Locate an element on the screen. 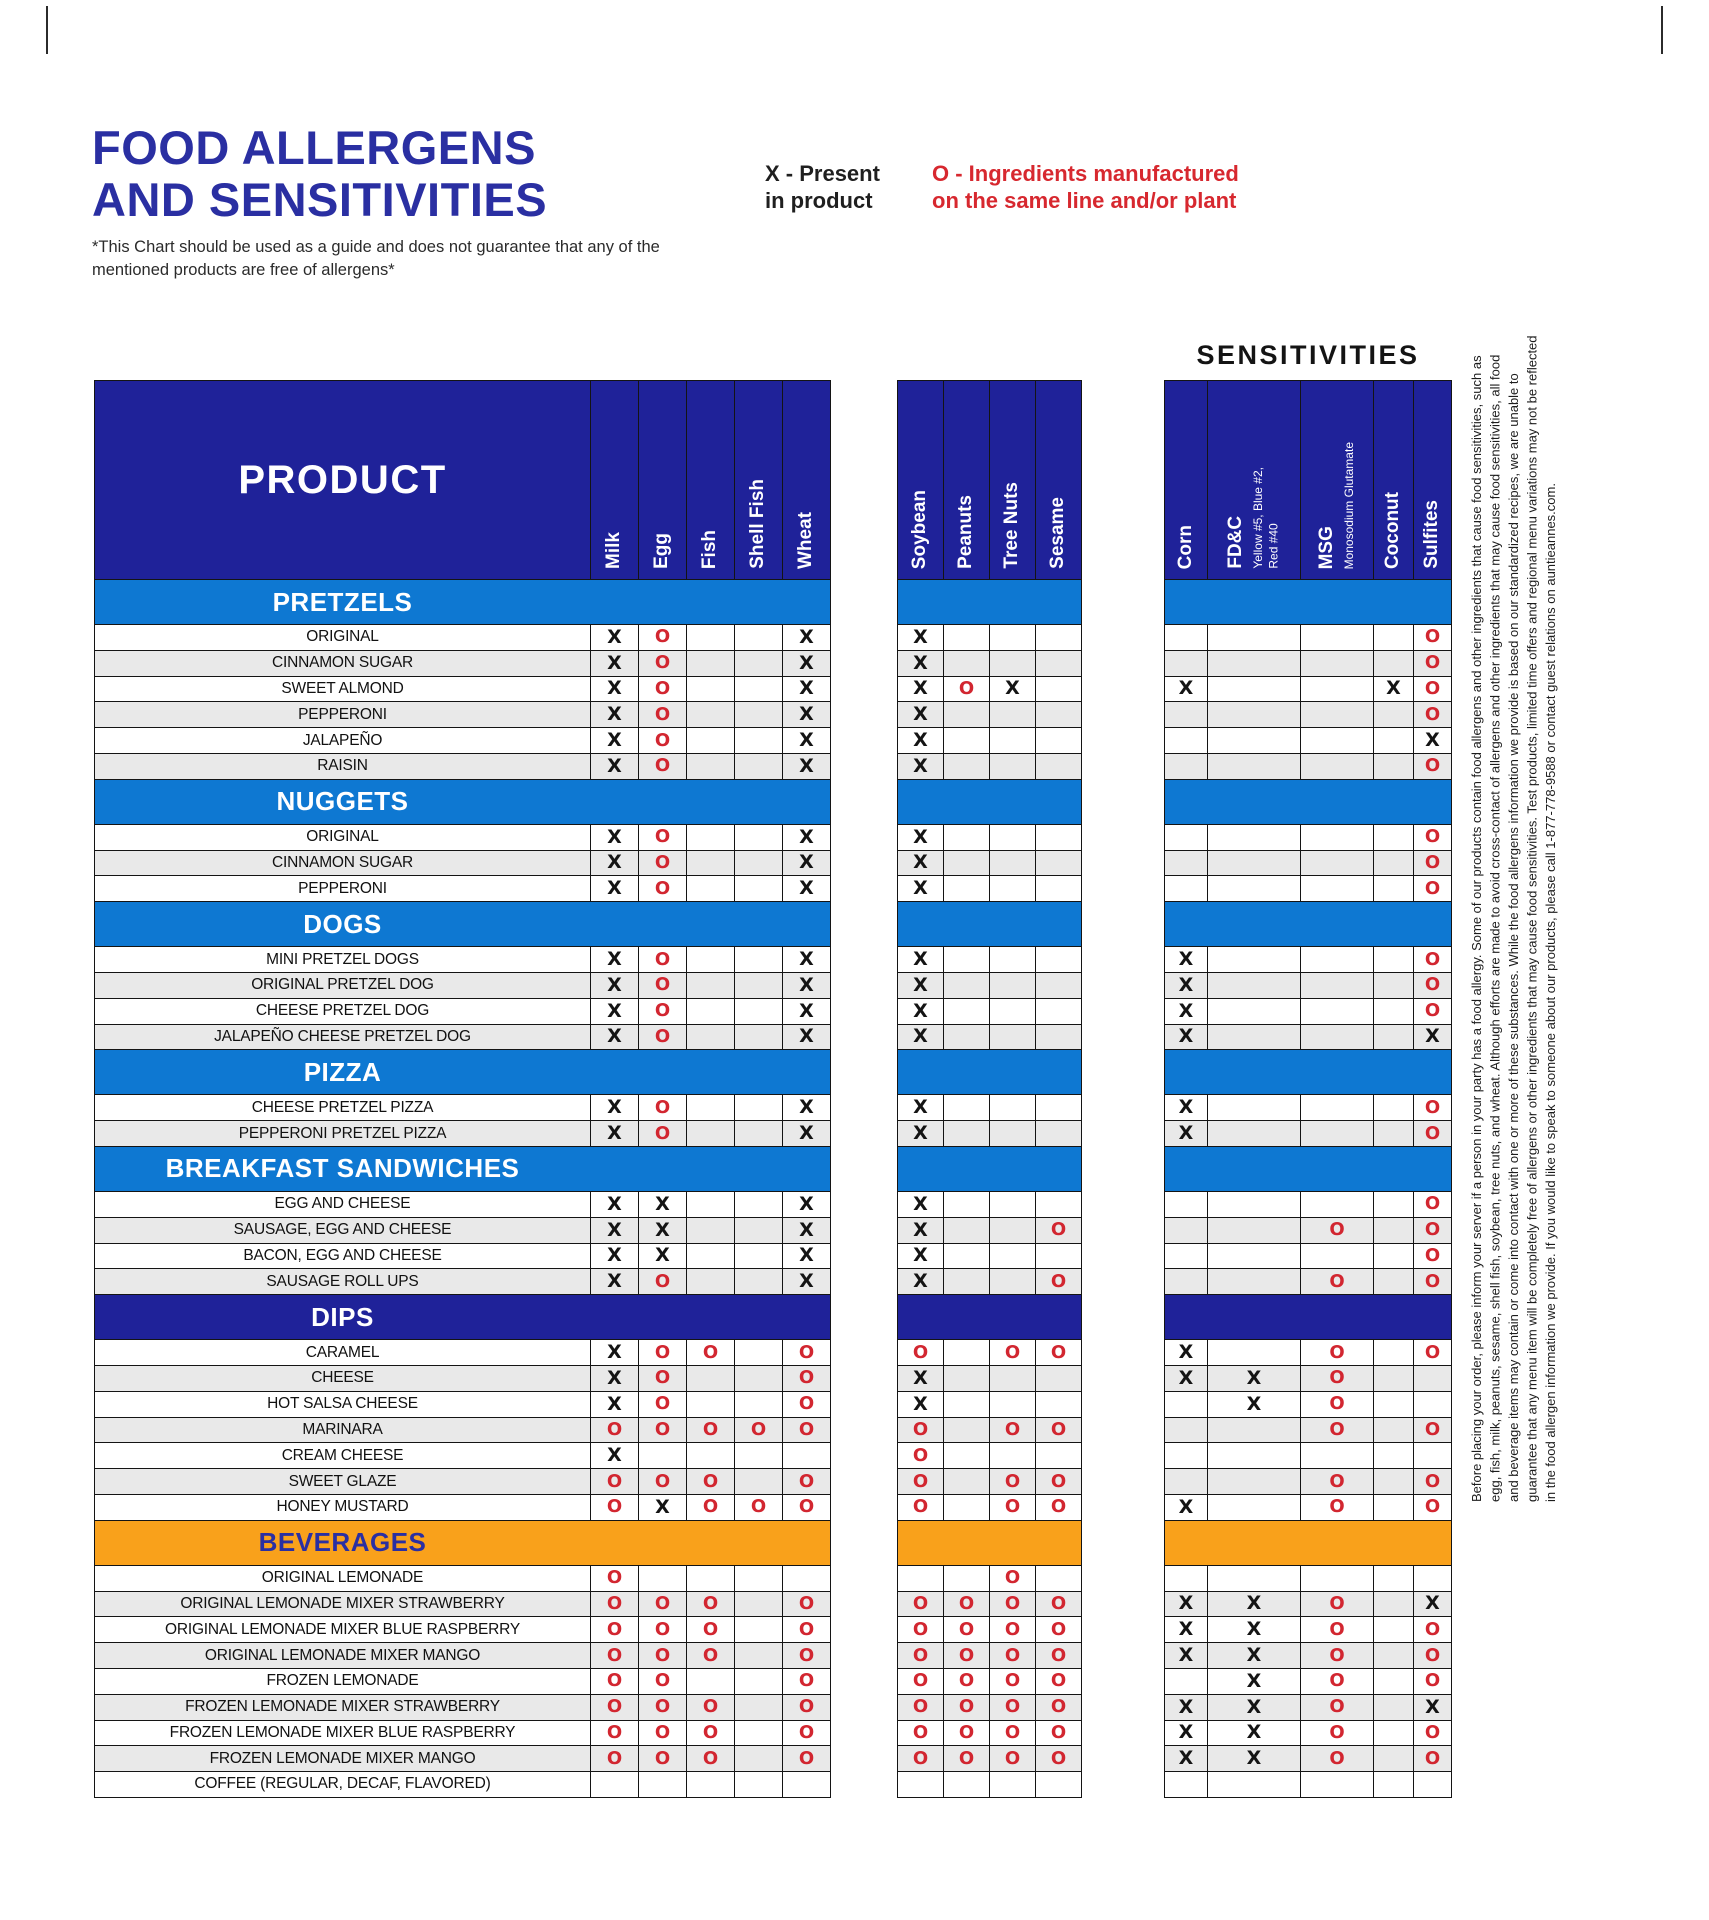 The width and height of the screenshot is (1709, 1920). section-label: PIZZA is located at coordinates (342, 1071).